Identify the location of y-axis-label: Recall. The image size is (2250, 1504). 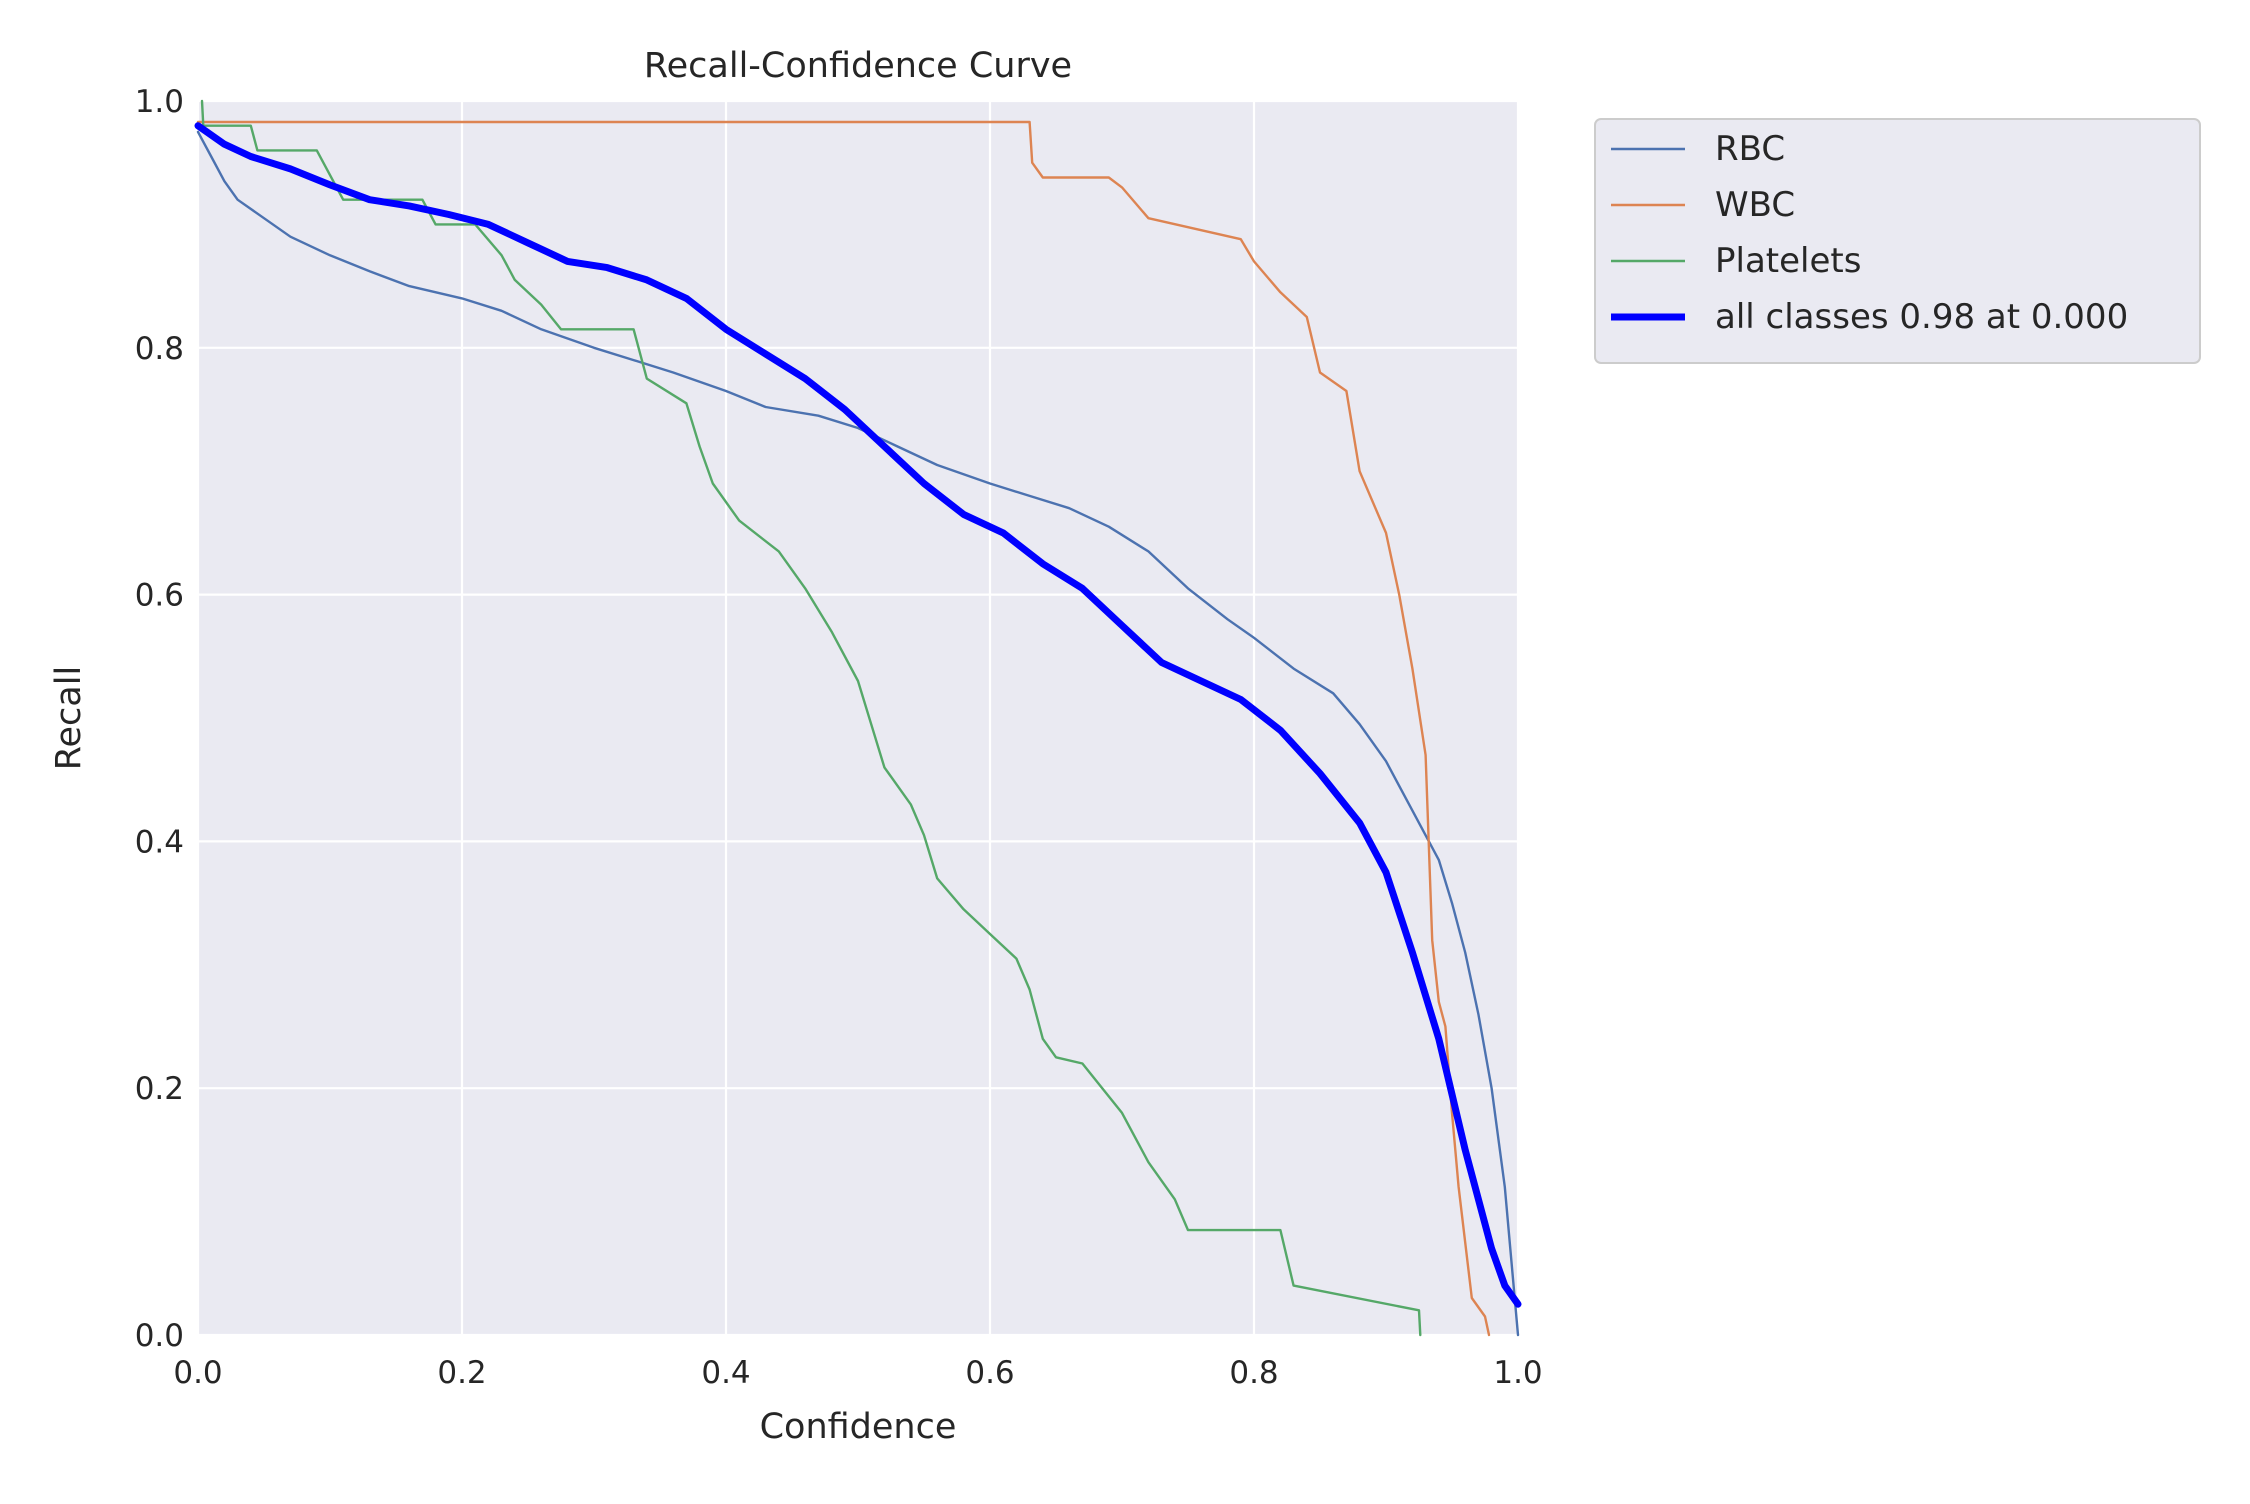
(69, 718).